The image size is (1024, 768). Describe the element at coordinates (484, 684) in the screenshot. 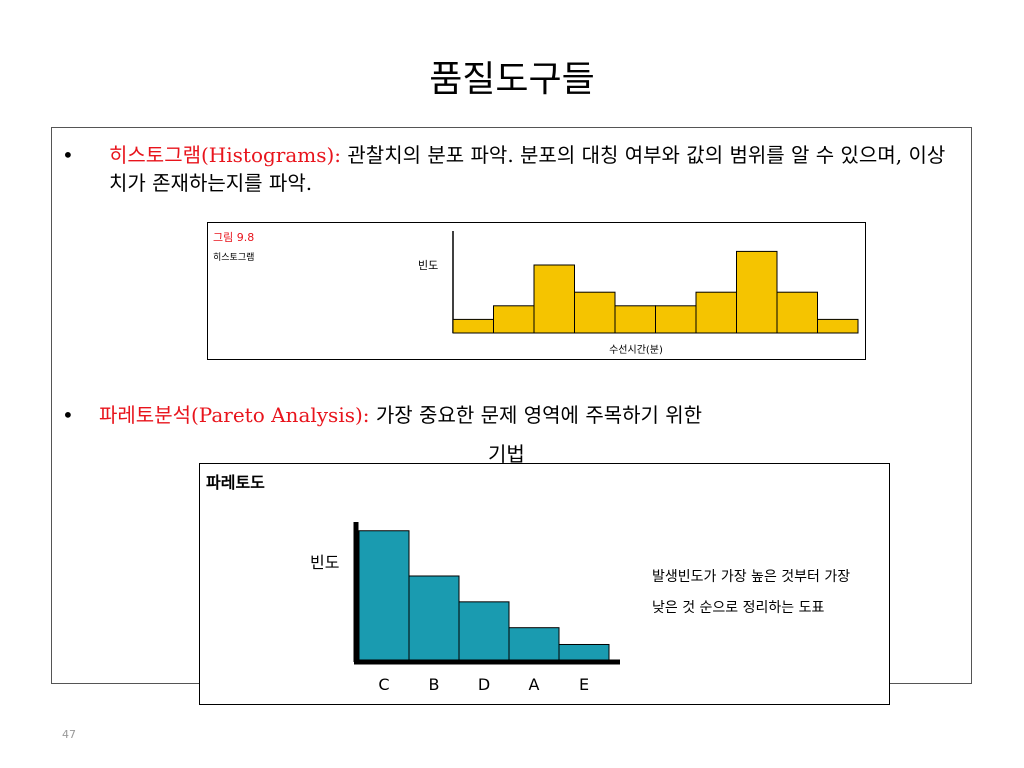

I see `pareto-tick-label: D` at that location.